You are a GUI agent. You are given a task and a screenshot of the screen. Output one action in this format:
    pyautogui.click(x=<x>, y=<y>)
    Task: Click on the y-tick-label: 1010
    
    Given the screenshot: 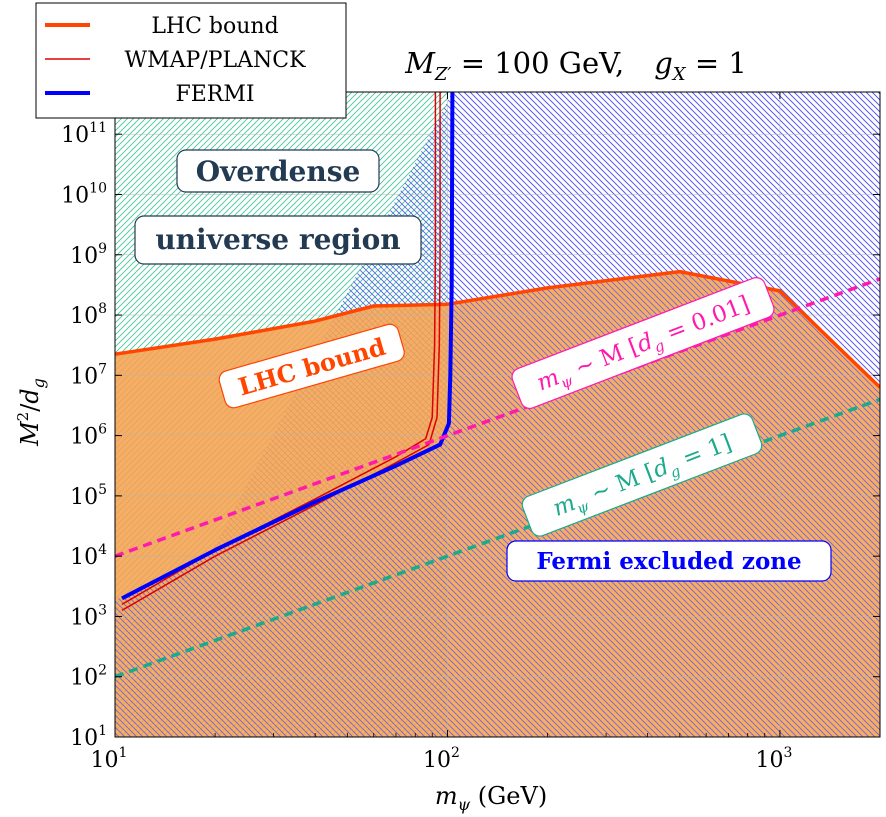 What is the action you would take?
    pyautogui.click(x=84, y=194)
    